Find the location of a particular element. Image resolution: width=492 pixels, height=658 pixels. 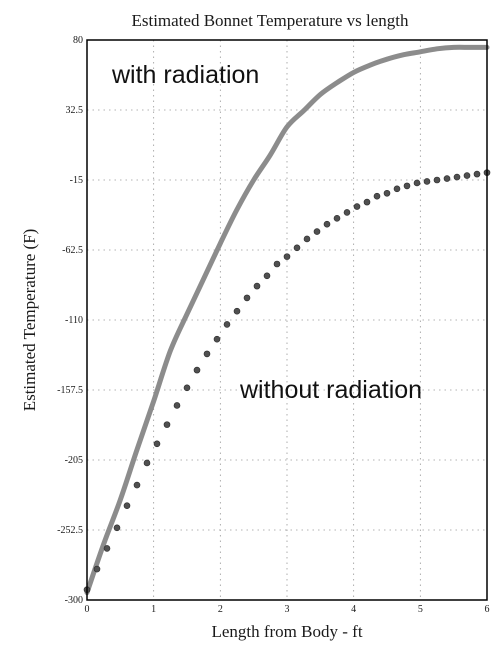

x-tick-label: 3 is located at coordinates (287, 609).